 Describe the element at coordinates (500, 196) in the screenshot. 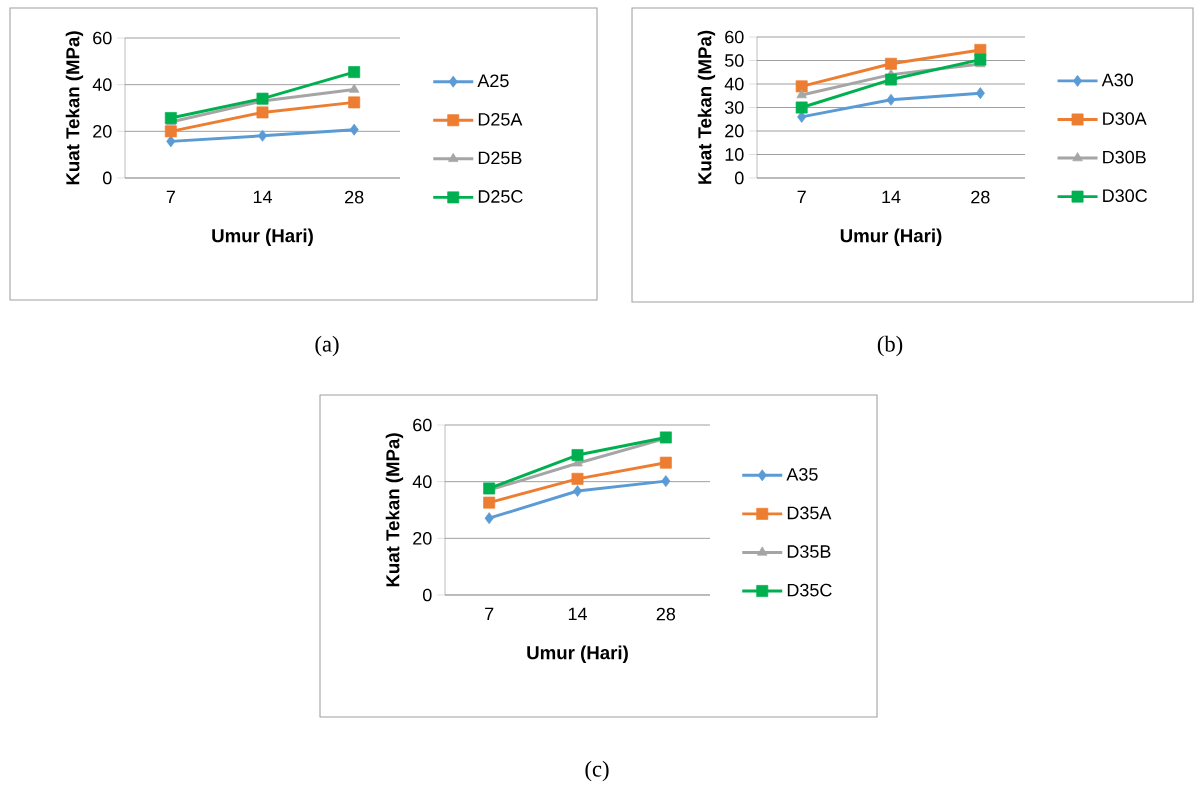

I see `legend-label: D25C` at that location.